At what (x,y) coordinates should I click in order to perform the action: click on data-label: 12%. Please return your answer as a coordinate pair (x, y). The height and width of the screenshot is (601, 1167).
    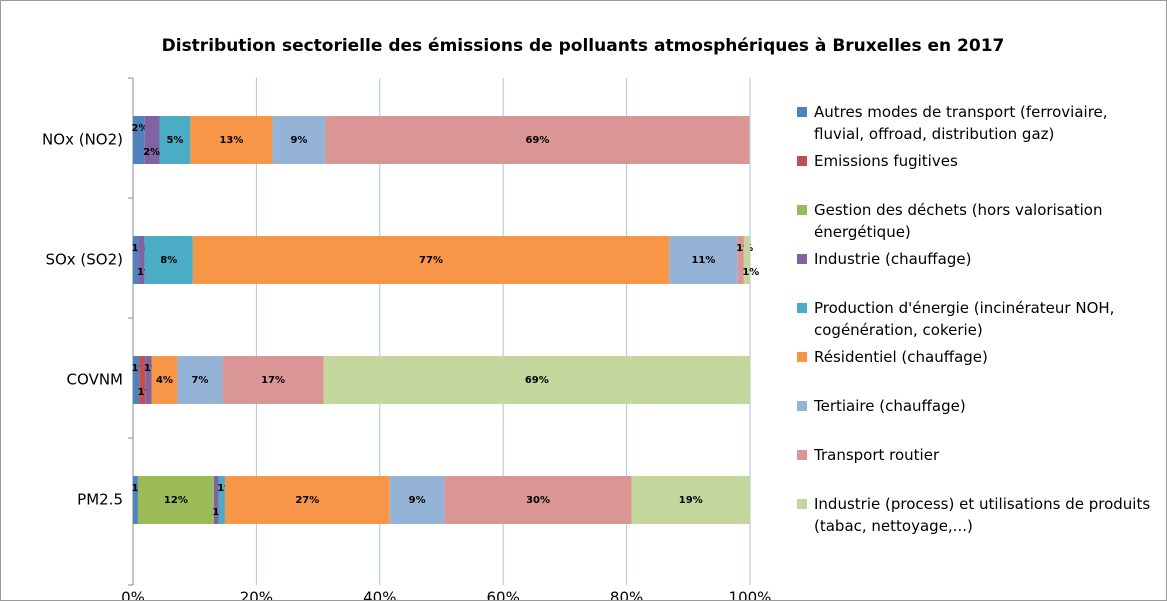
    Looking at the image, I should click on (176, 500).